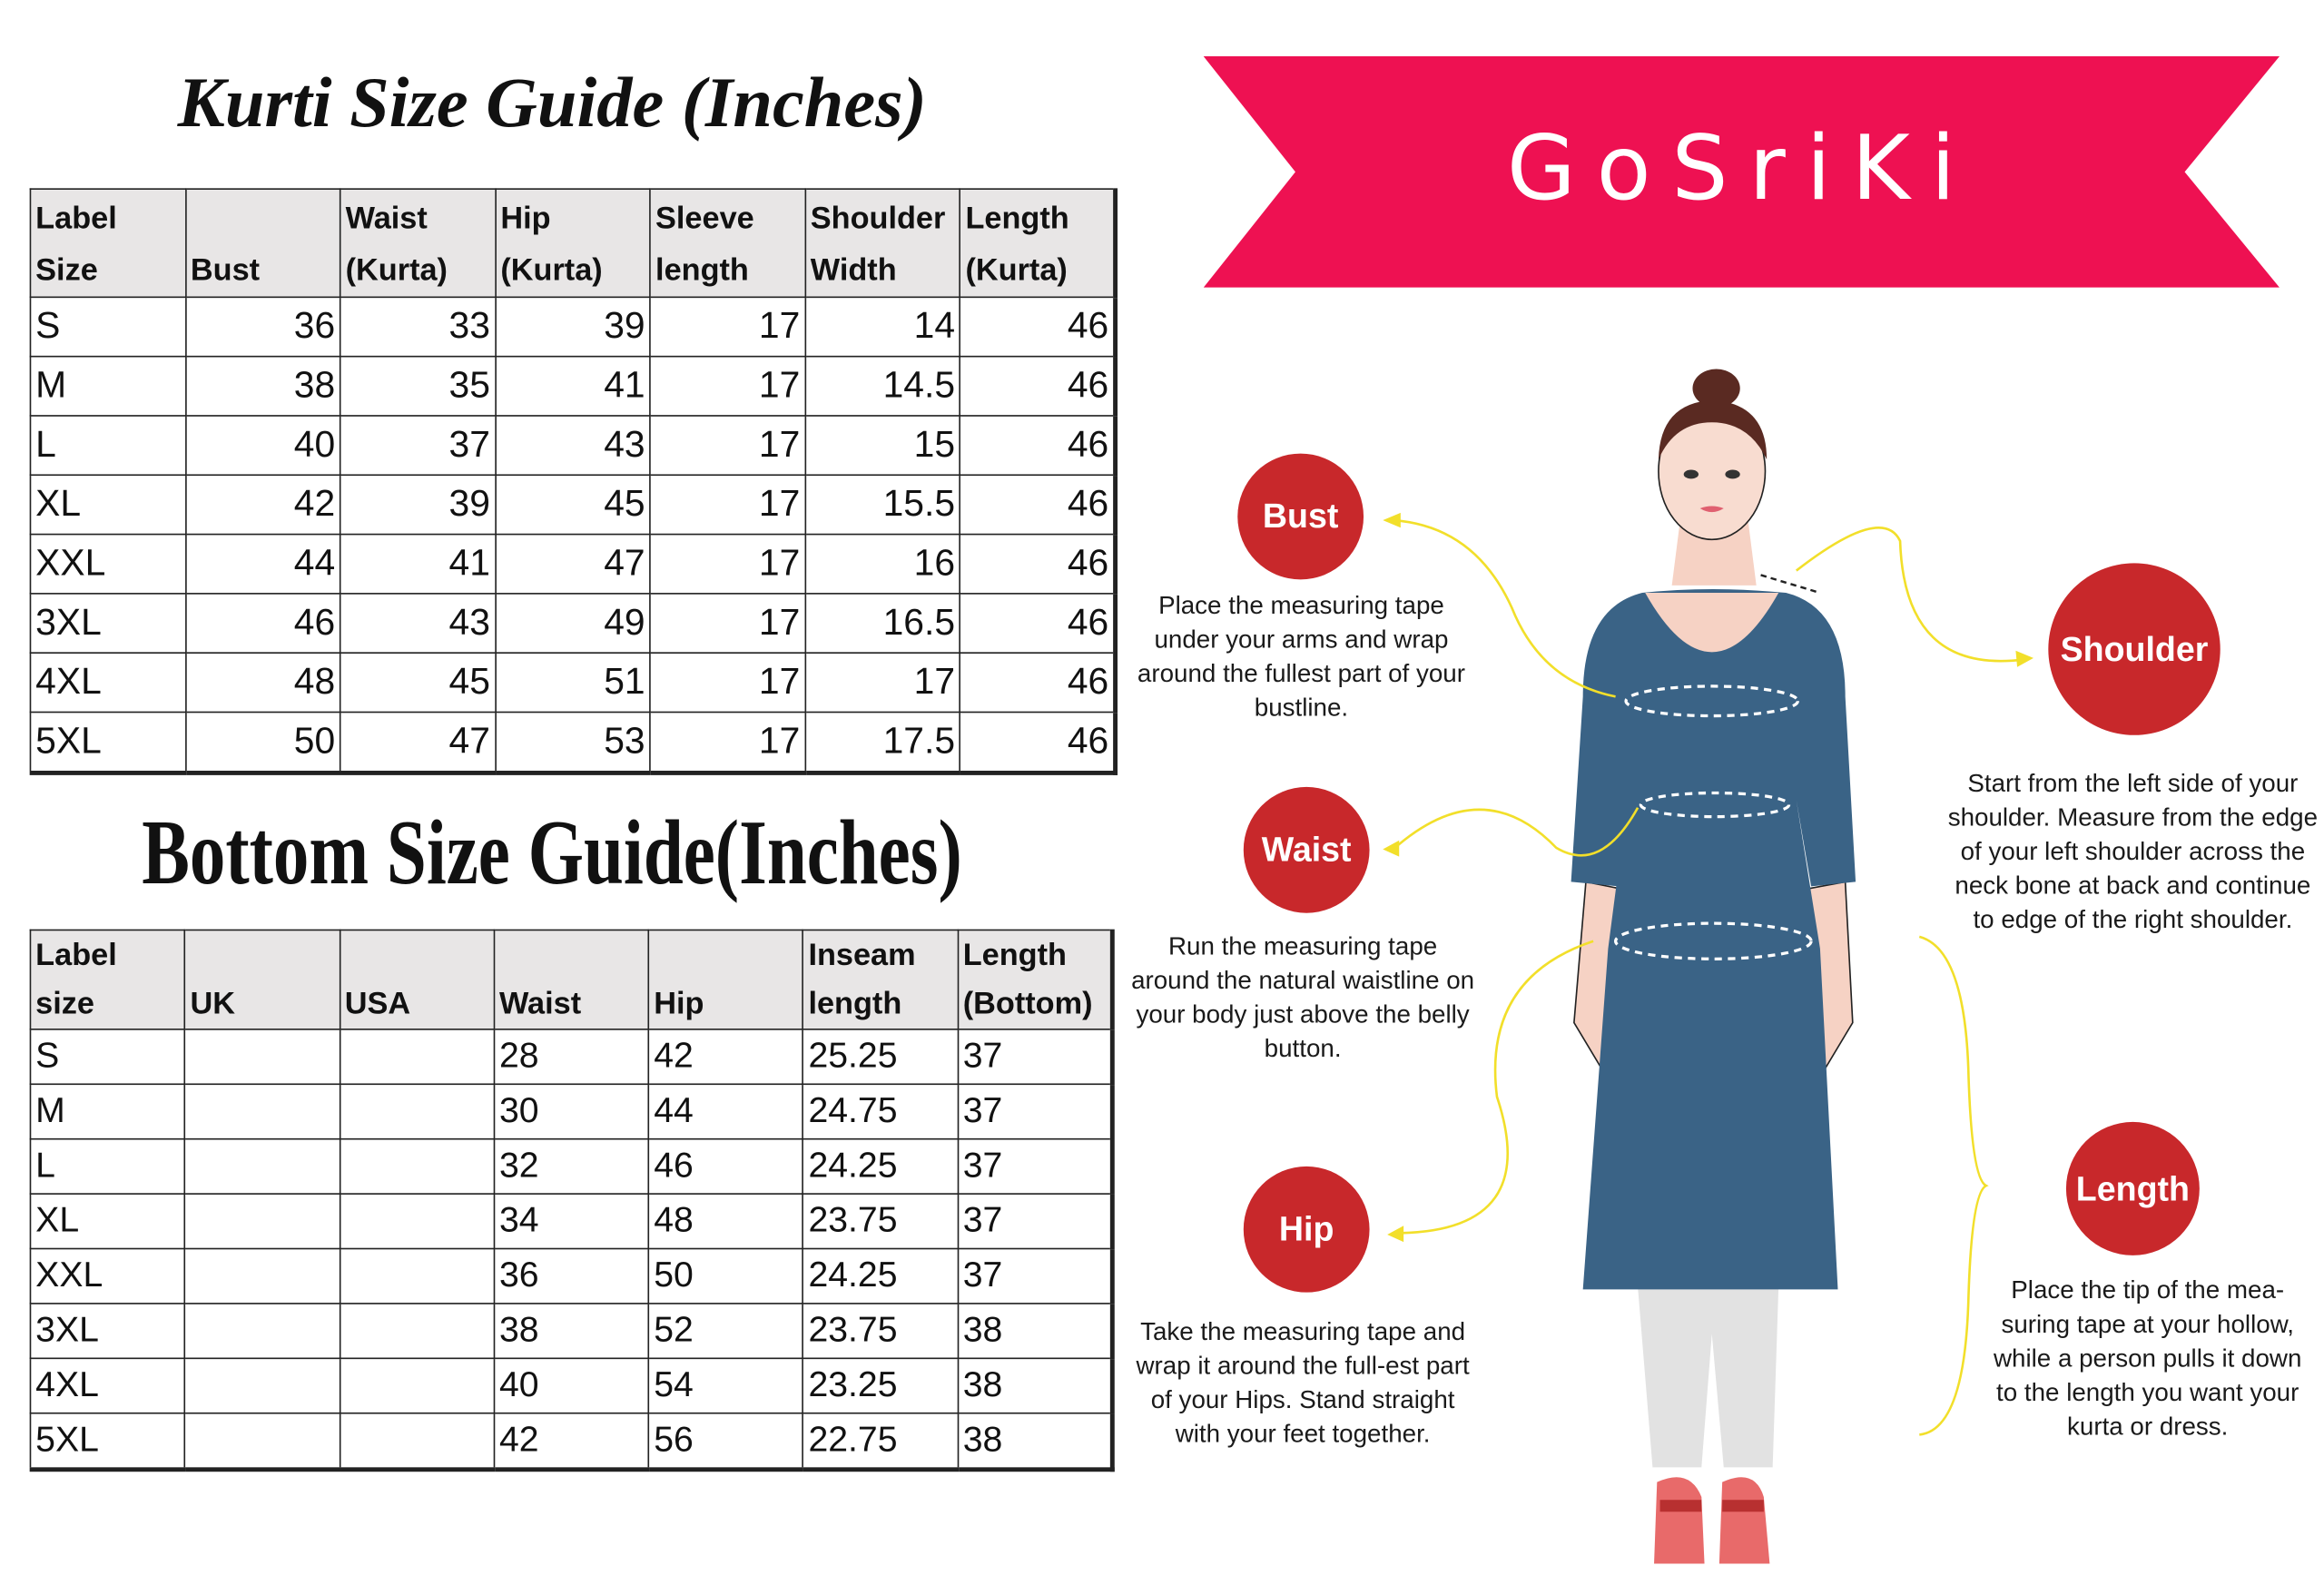  What do you see at coordinates (880, 1385) in the screenshot?
I see `value-cell: 23.25` at bounding box center [880, 1385].